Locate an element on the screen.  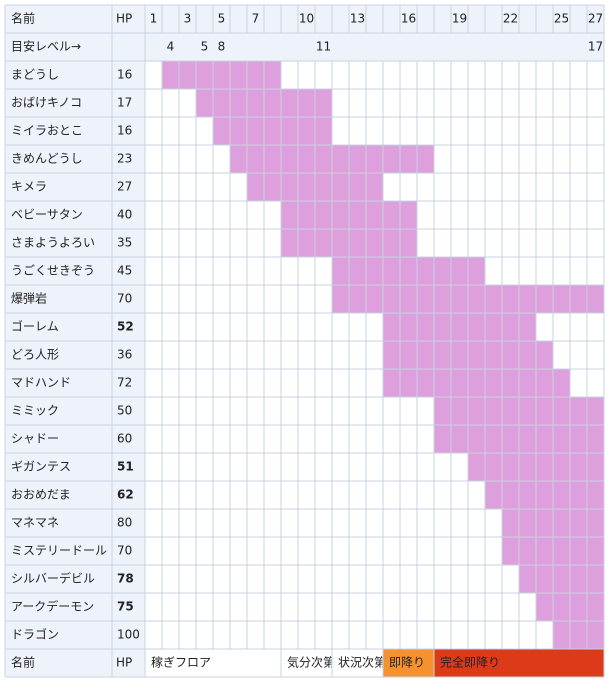
legend-label: 即降り is located at coordinates (407, 663).